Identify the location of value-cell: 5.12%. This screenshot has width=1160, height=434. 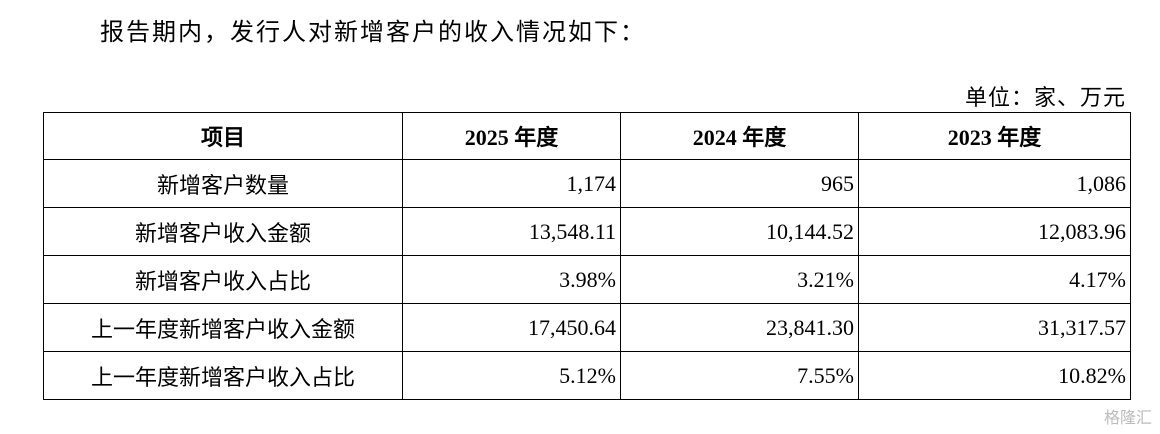
(511, 375).